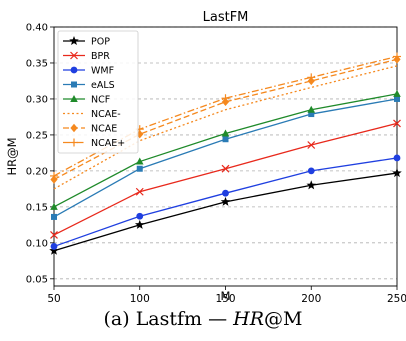  I want to click on legend-marker-wmf, so click(74, 70).